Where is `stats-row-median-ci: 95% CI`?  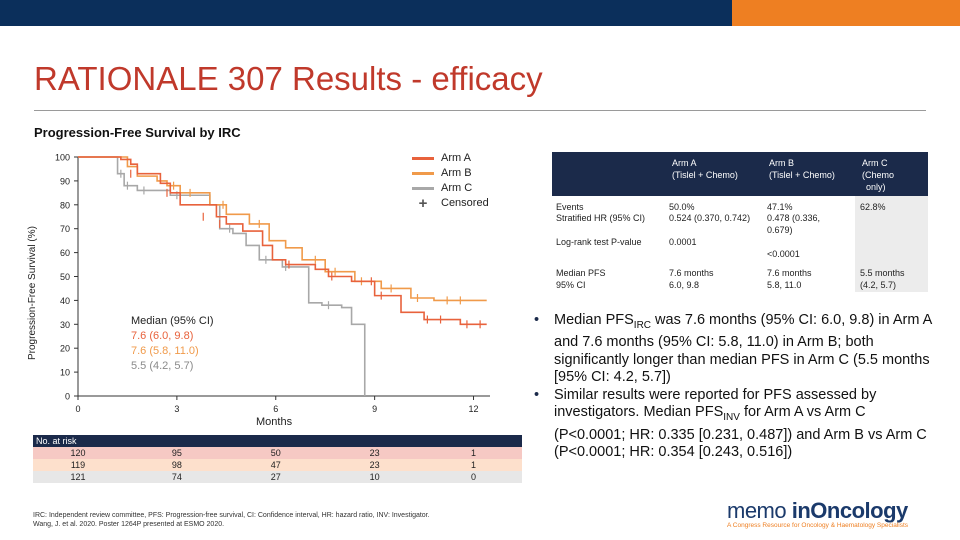 stats-row-median-ci: 95% CI is located at coordinates (571, 285).